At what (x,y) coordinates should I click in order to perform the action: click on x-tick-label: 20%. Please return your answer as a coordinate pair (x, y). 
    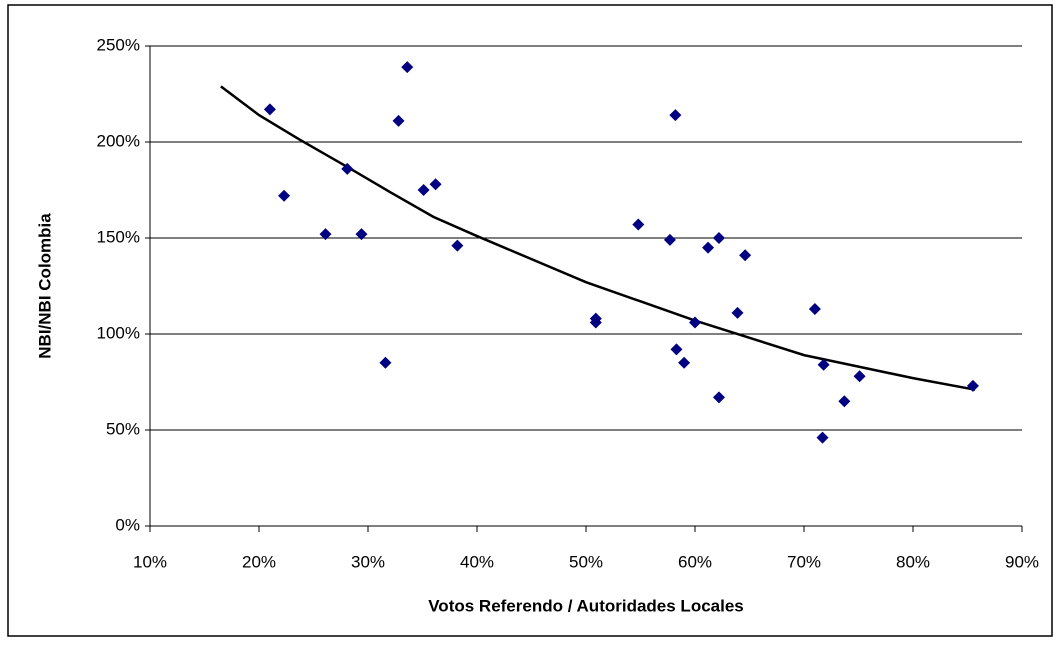
    Looking at the image, I should click on (259, 561).